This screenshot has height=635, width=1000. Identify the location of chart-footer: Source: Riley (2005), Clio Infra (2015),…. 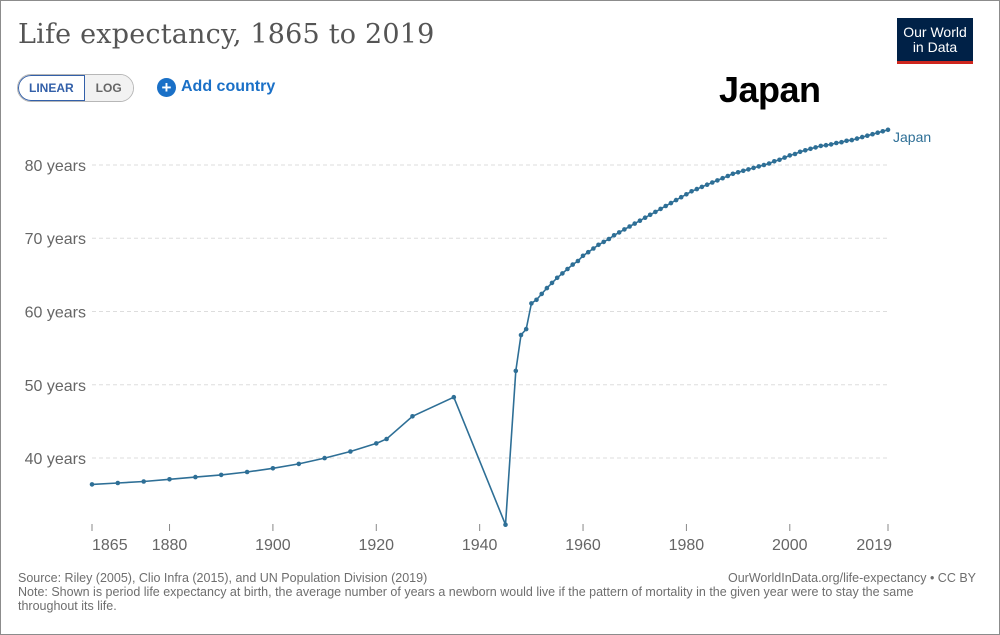
(497, 592).